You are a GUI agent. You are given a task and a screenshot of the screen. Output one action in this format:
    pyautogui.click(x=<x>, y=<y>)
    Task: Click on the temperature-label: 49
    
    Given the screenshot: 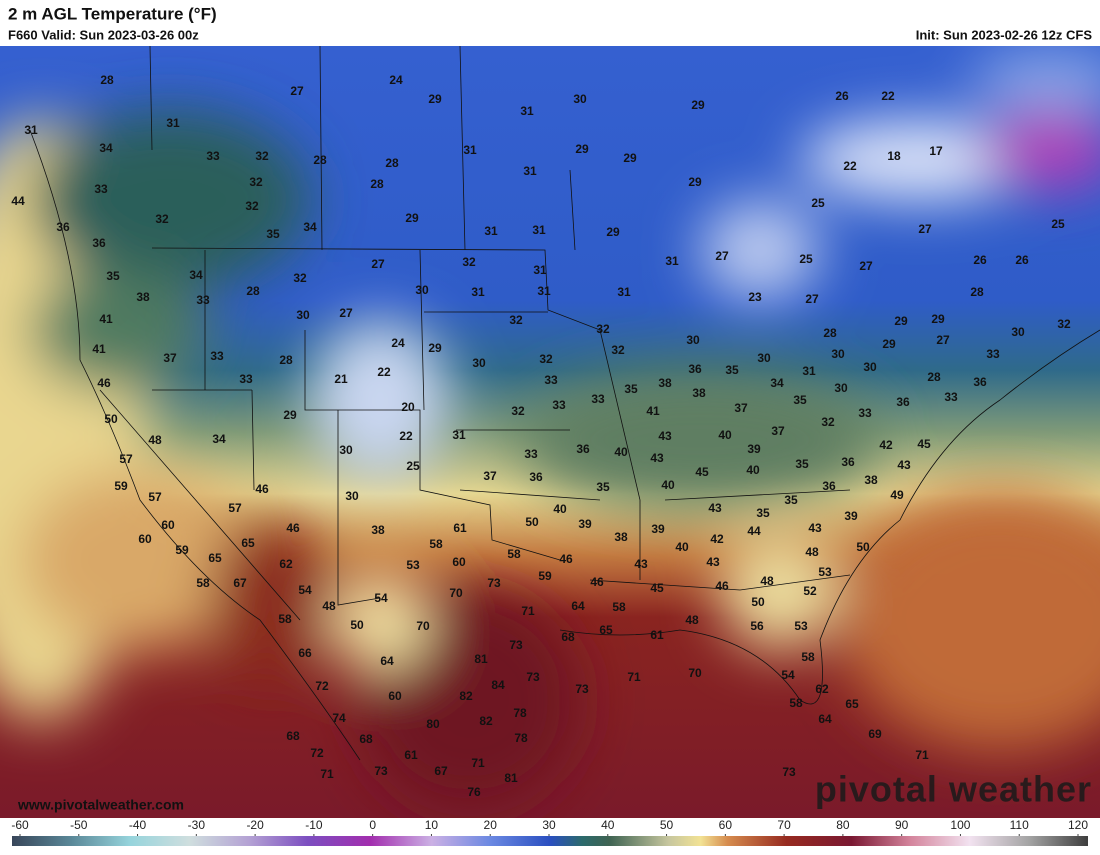 What is the action you would take?
    pyautogui.click(x=897, y=495)
    